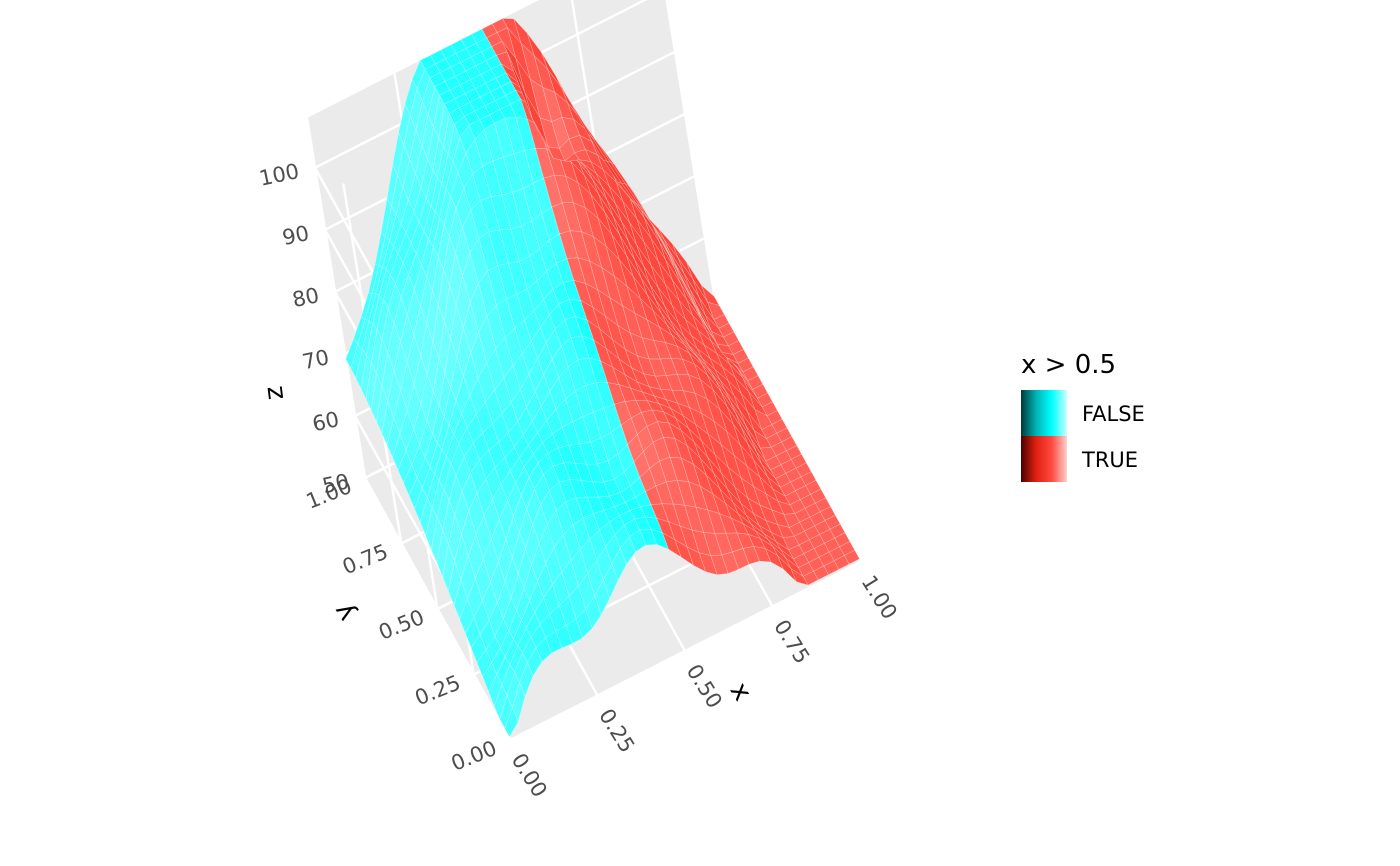 Image resolution: width=1400 pixels, height=866 pixels. I want to click on y-tick-label: 0.25, so click(438, 690).